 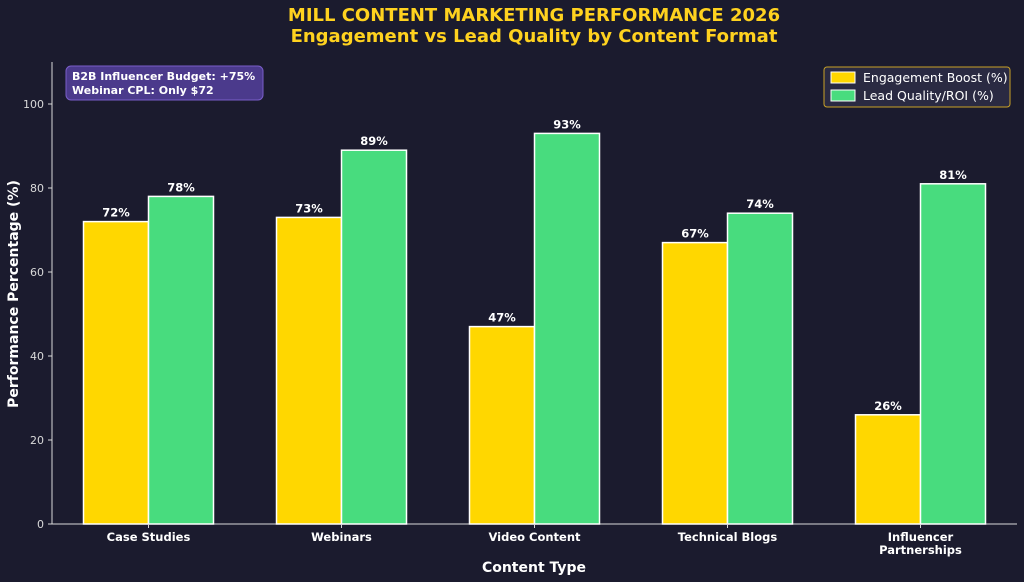 What do you see at coordinates (341, 537) in the screenshot?
I see `x-tick-label: Webinars` at bounding box center [341, 537].